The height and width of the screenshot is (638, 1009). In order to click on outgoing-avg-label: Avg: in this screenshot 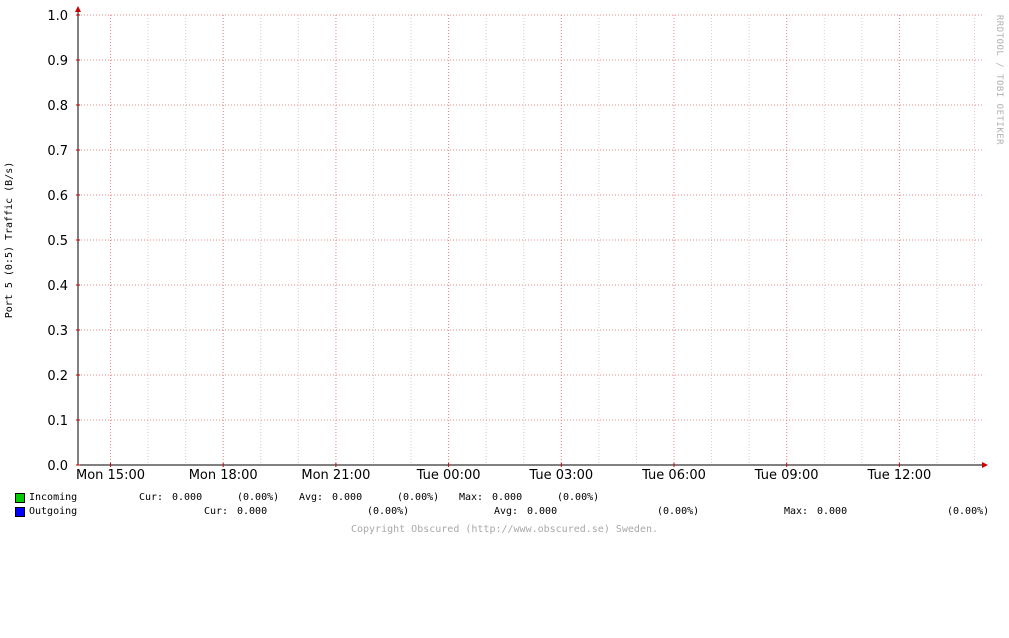, I will do `click(506, 511)`.